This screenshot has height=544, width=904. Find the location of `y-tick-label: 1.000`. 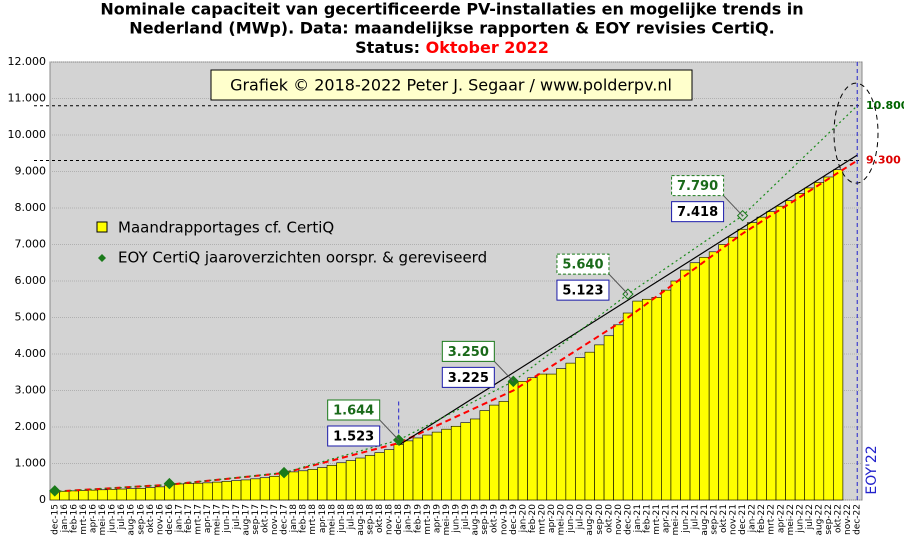

y-tick-label: 1.000 is located at coordinates (31, 463).